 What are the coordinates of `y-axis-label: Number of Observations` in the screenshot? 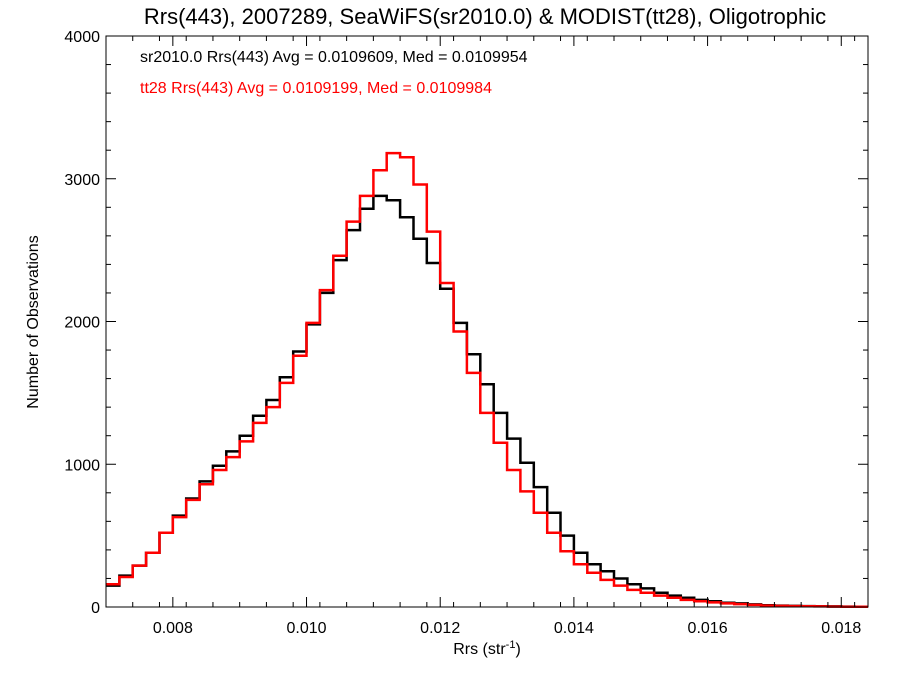 It's located at (33, 321).